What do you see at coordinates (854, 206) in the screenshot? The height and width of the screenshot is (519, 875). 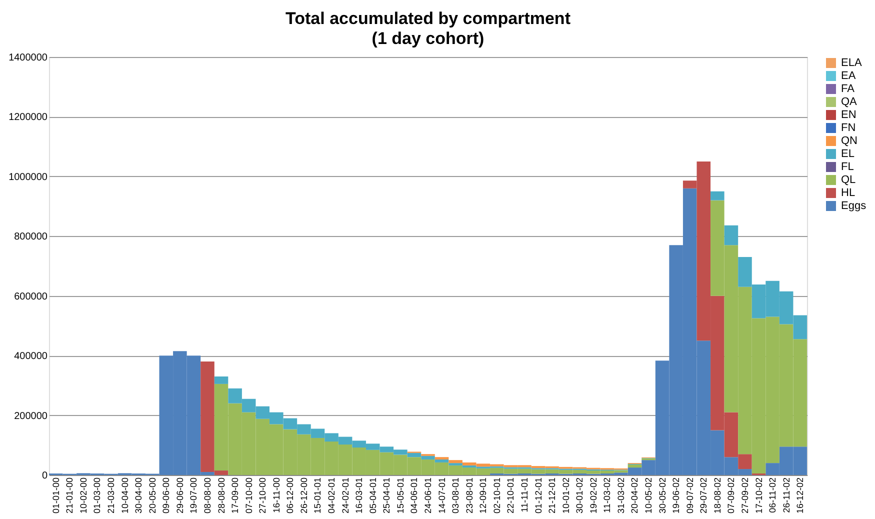 I see `legend-label: Eggs` at bounding box center [854, 206].